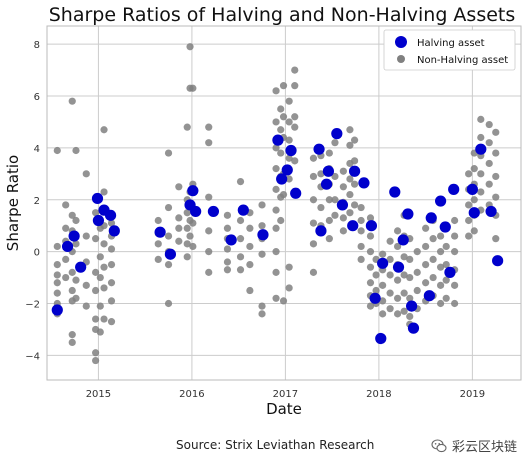  Describe the element at coordinates (275, 445) in the screenshot. I see `source-caption: Source: Strix Leviathan Research` at that location.